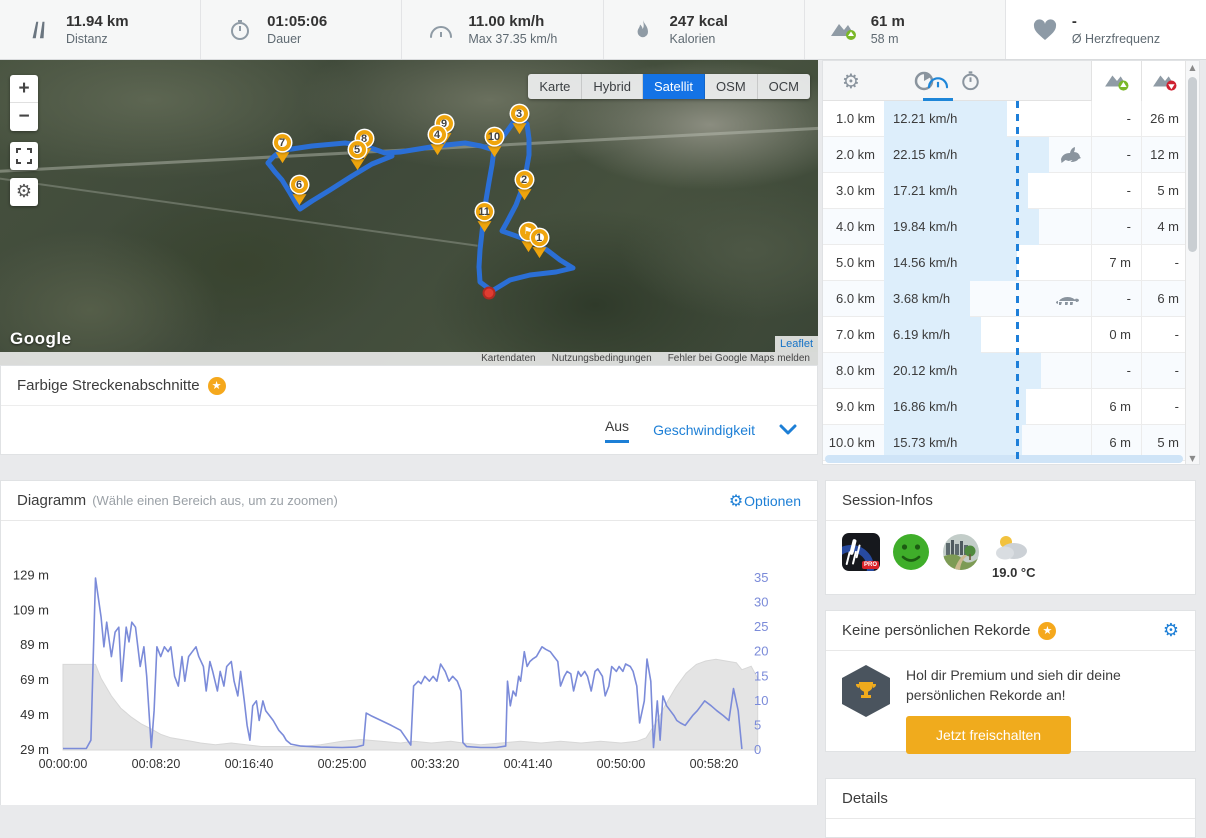 This screenshot has height=838, width=1206. I want to click on map-terrain, so click(719, 250).